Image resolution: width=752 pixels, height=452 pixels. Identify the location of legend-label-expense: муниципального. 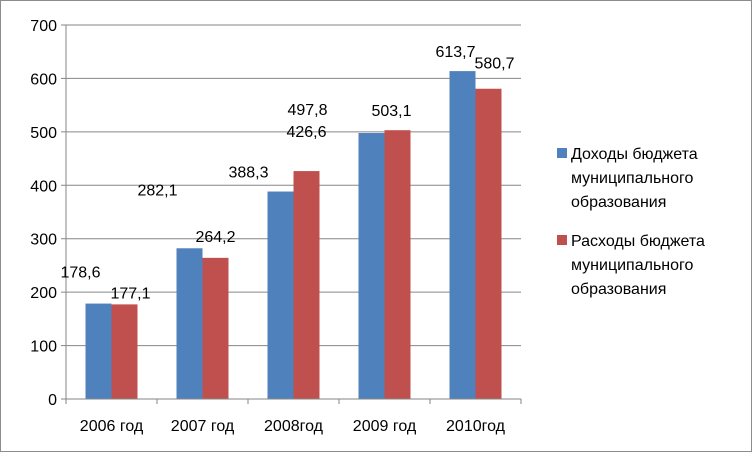
(632, 265).